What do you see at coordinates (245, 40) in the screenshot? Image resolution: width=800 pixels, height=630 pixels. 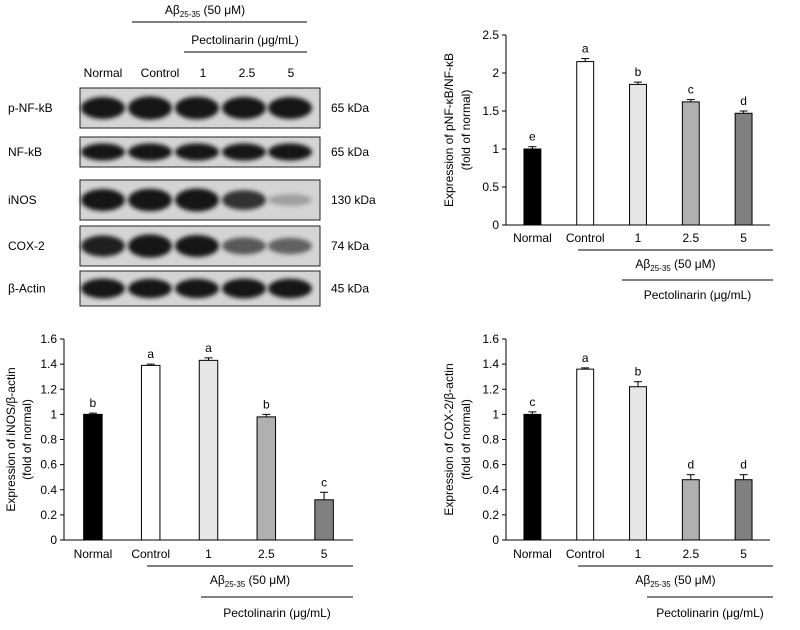 I see `blot-drug-label: Pectolinarin (μg/mL)` at bounding box center [245, 40].